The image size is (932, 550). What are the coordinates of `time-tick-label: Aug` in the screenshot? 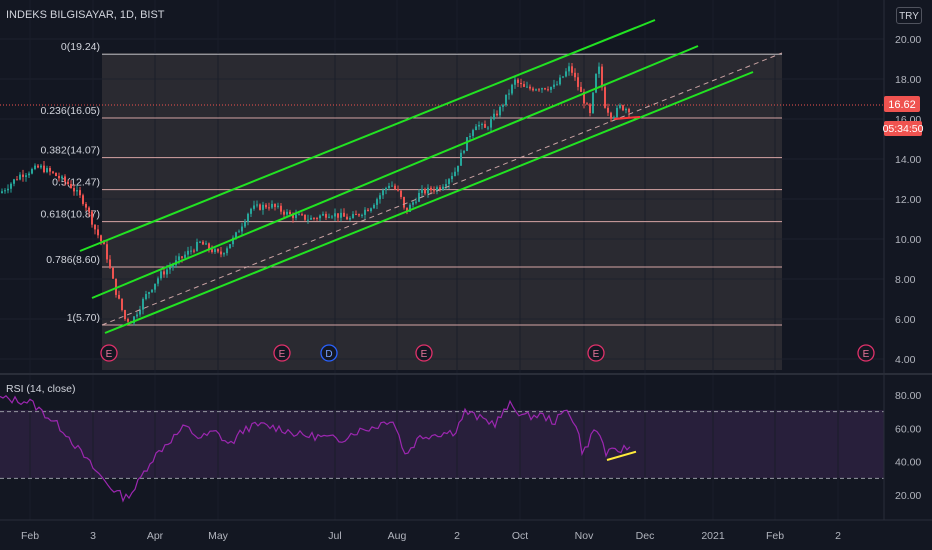 It's located at (397, 536).